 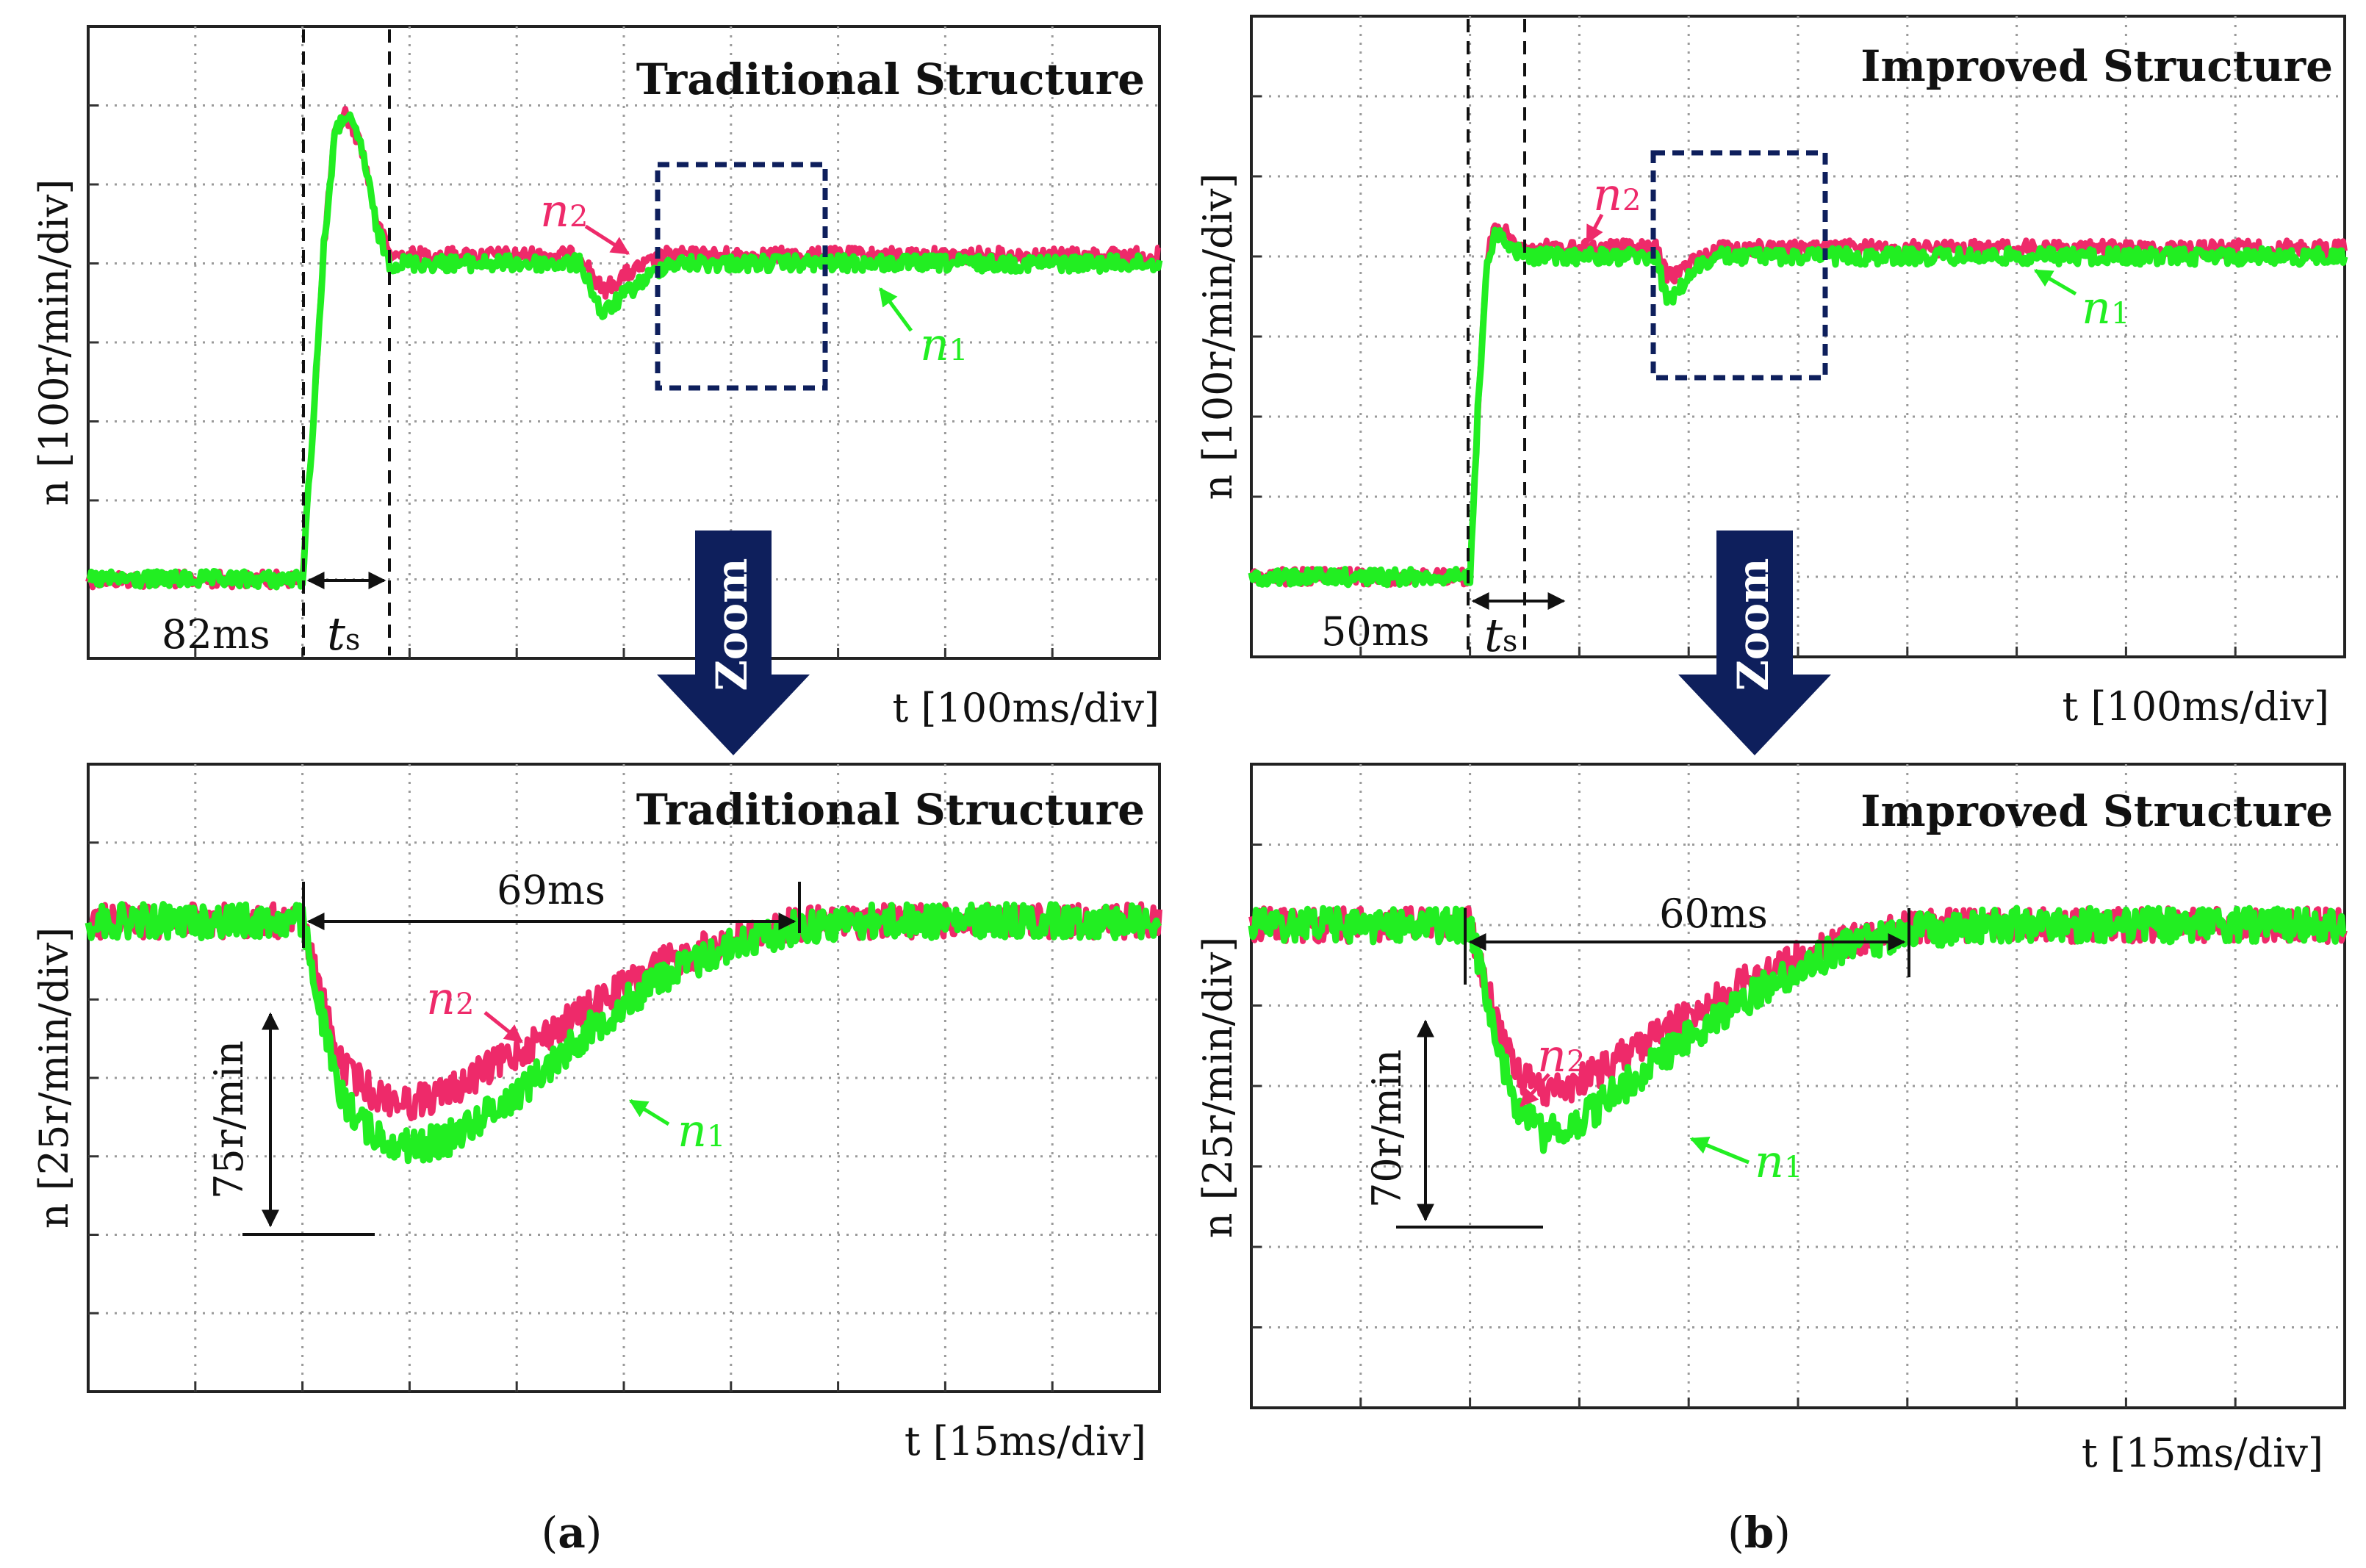 I want to click on zoom-arrow-b: Zoom, so click(x=1755, y=643).